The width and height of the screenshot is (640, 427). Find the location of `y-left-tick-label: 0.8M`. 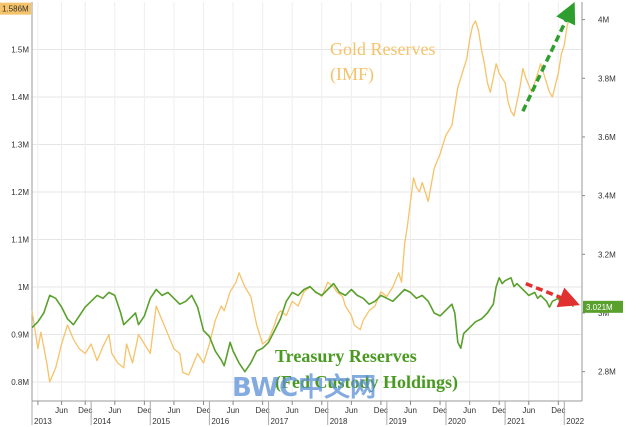

y-left-tick-label: 0.8M is located at coordinates (20, 382).